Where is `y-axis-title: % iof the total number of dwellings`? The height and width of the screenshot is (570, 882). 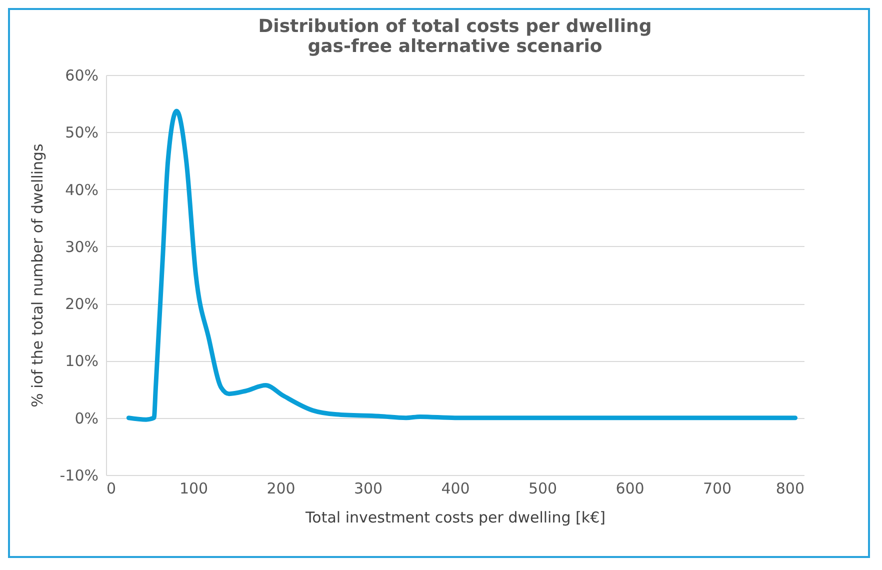 y-axis-title: % iof the total number of dwellings is located at coordinates (37, 275).